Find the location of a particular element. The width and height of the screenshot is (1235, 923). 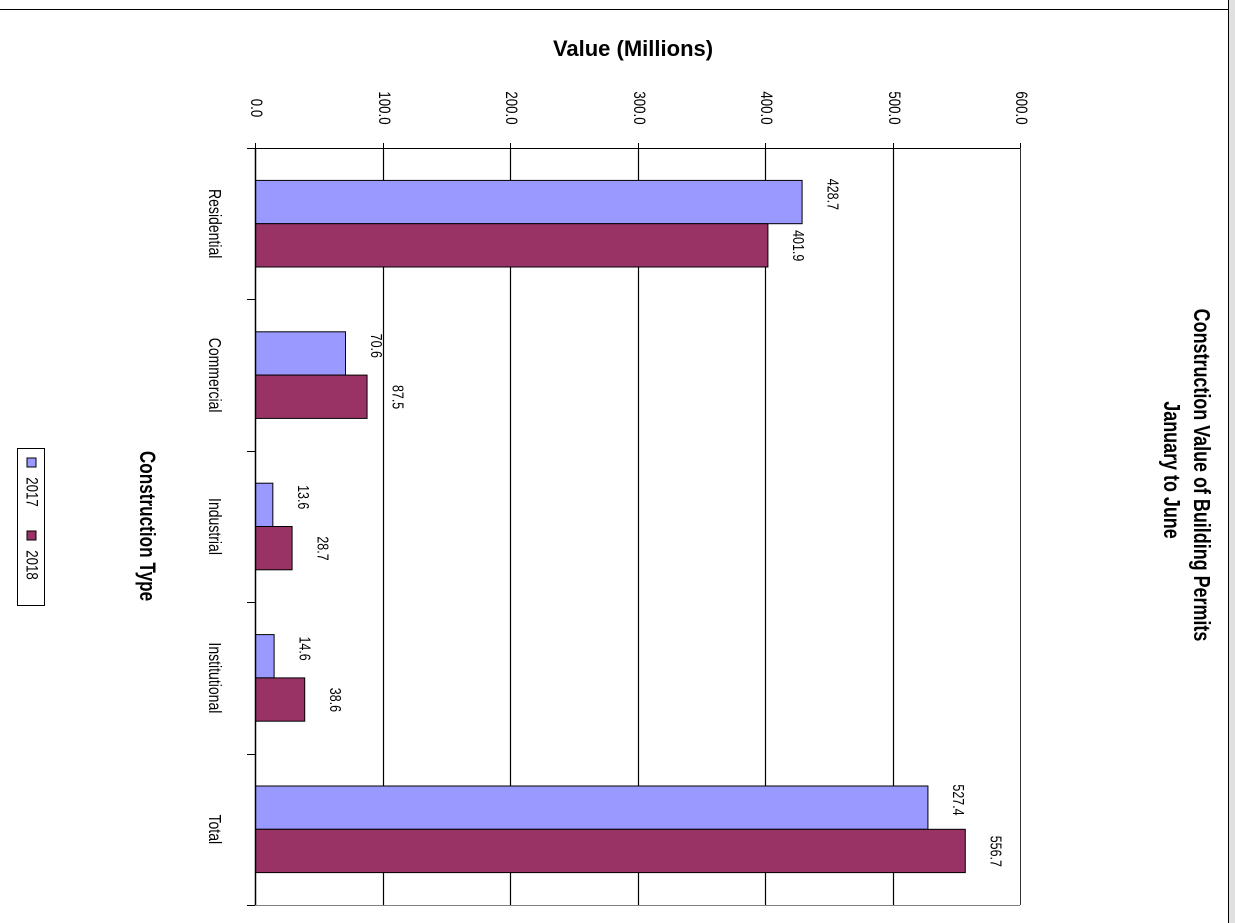

category-axis-title: Construction Type is located at coordinates (147, 526).